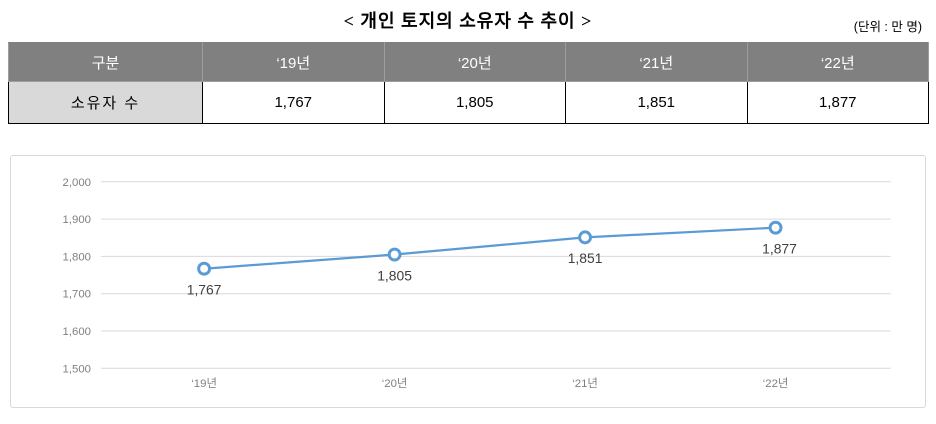 The image size is (936, 424). I want to click on svg-text: 1,851, so click(585, 258).